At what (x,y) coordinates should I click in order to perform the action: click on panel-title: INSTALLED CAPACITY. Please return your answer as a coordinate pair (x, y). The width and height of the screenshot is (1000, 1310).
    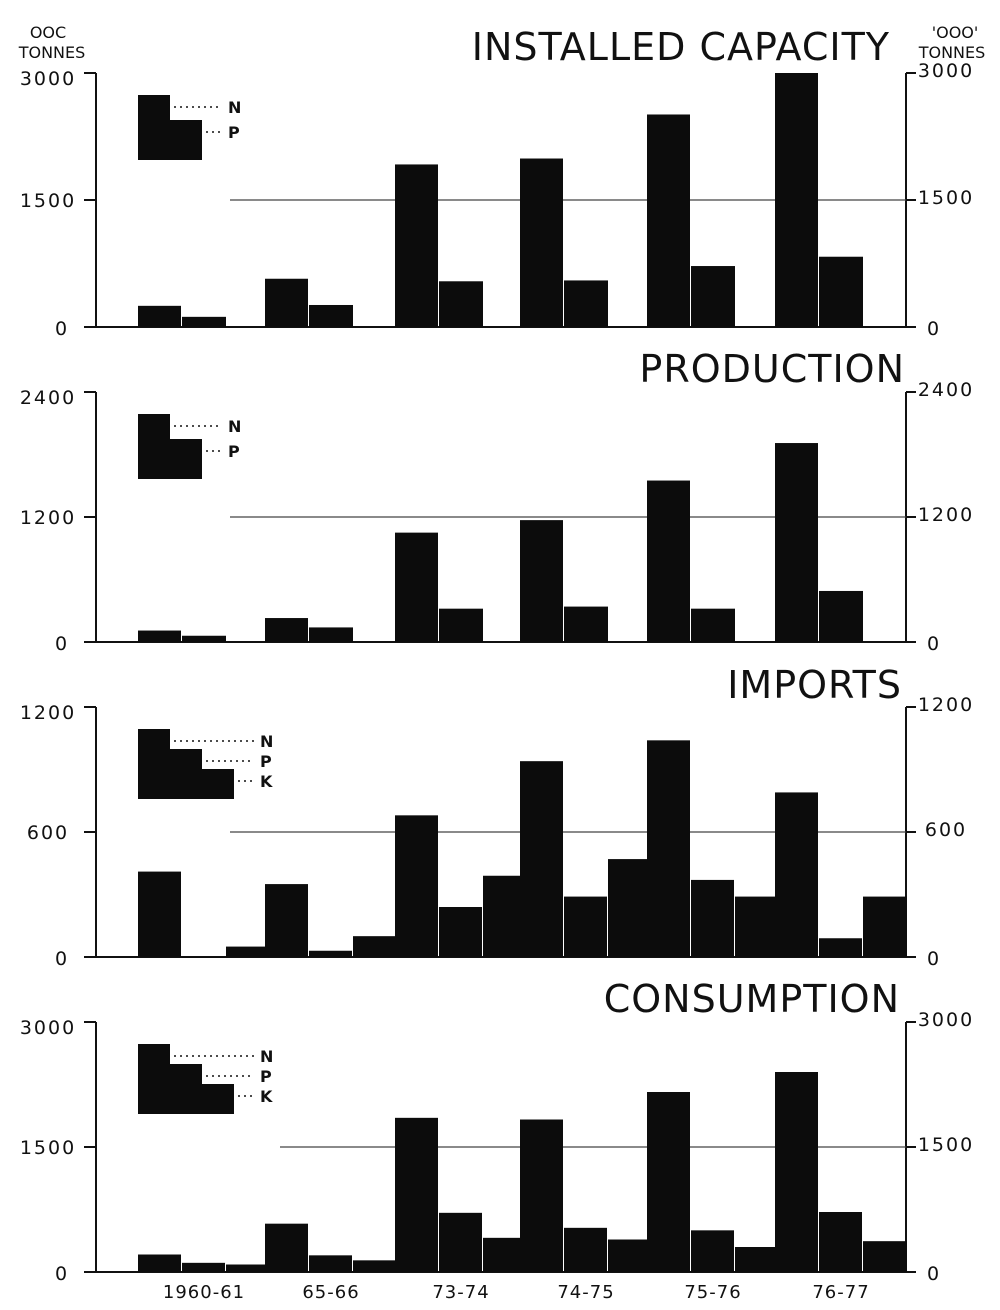
    Looking at the image, I should click on (681, 47).